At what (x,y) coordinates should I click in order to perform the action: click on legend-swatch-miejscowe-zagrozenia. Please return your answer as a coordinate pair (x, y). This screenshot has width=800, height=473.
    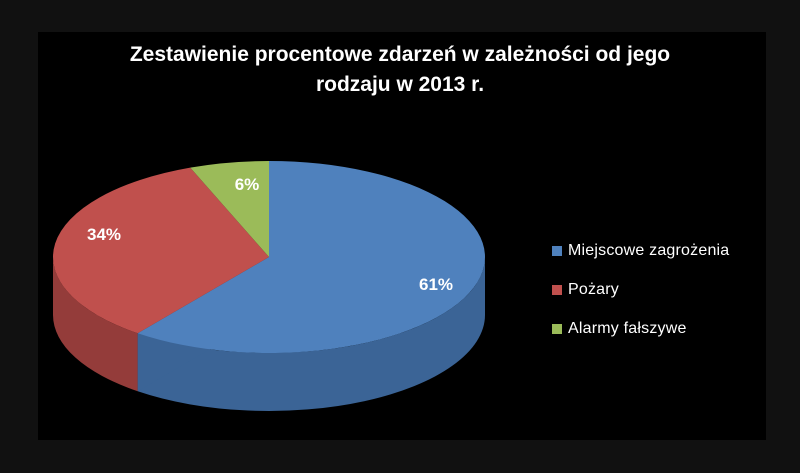
    Looking at the image, I should click on (557, 251).